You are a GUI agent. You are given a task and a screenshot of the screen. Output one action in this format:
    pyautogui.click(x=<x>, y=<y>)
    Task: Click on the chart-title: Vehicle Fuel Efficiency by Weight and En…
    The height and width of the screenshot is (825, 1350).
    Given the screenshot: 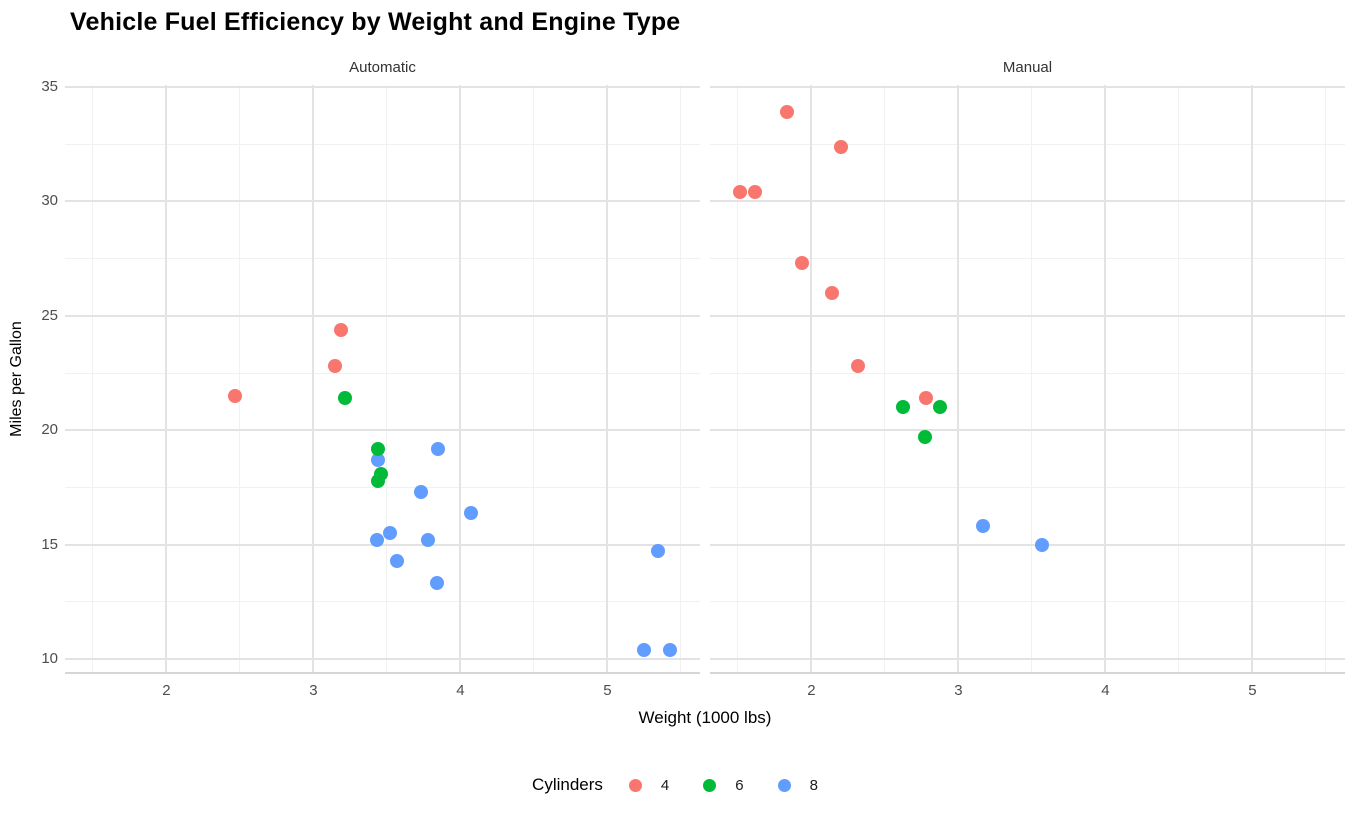 What is the action you would take?
    pyautogui.click(x=375, y=22)
    